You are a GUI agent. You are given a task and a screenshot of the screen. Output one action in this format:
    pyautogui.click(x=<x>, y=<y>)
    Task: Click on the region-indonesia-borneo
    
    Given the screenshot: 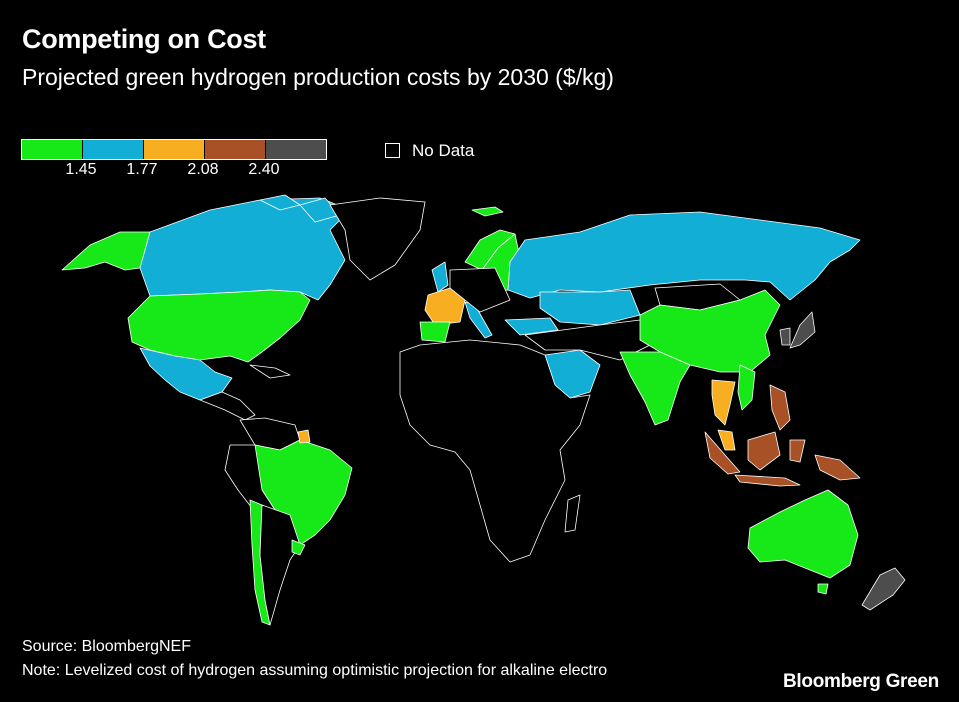 What is the action you would take?
    pyautogui.click(x=764, y=451)
    